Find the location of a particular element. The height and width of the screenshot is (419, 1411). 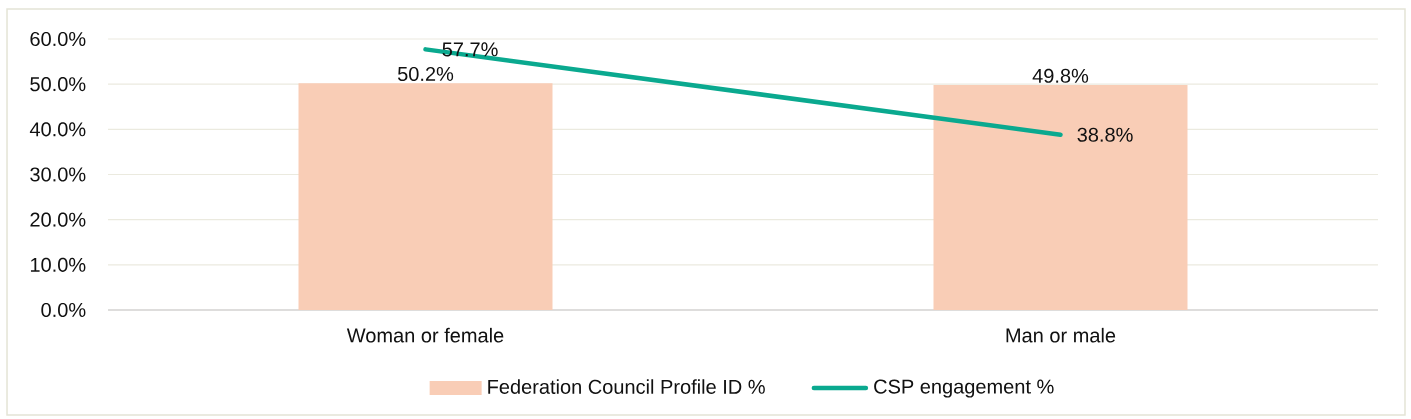

y-tick-label: 60.0% is located at coordinates (58, 39).